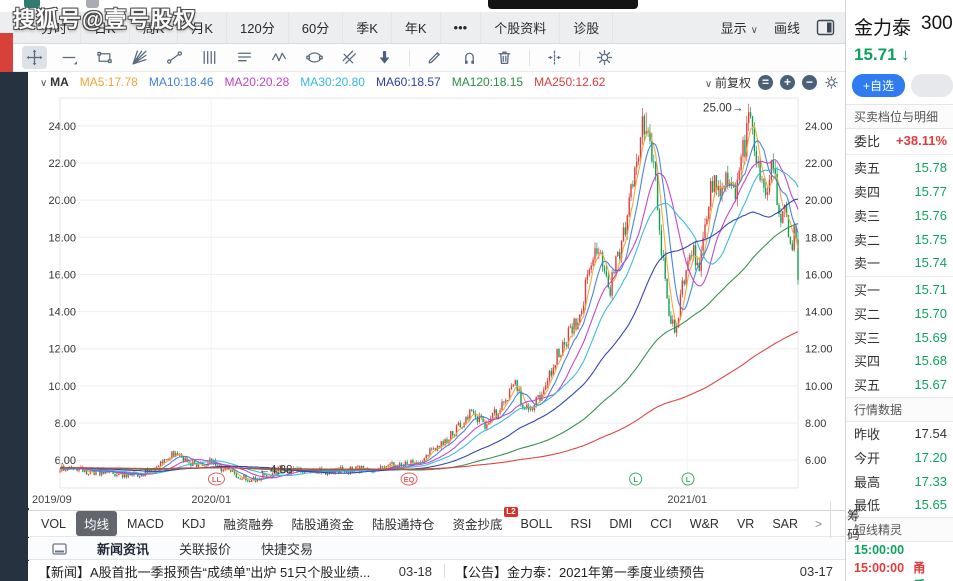 The height and width of the screenshot is (581, 953). I want to click on period-tab-5: 120分, so click(258, 27).